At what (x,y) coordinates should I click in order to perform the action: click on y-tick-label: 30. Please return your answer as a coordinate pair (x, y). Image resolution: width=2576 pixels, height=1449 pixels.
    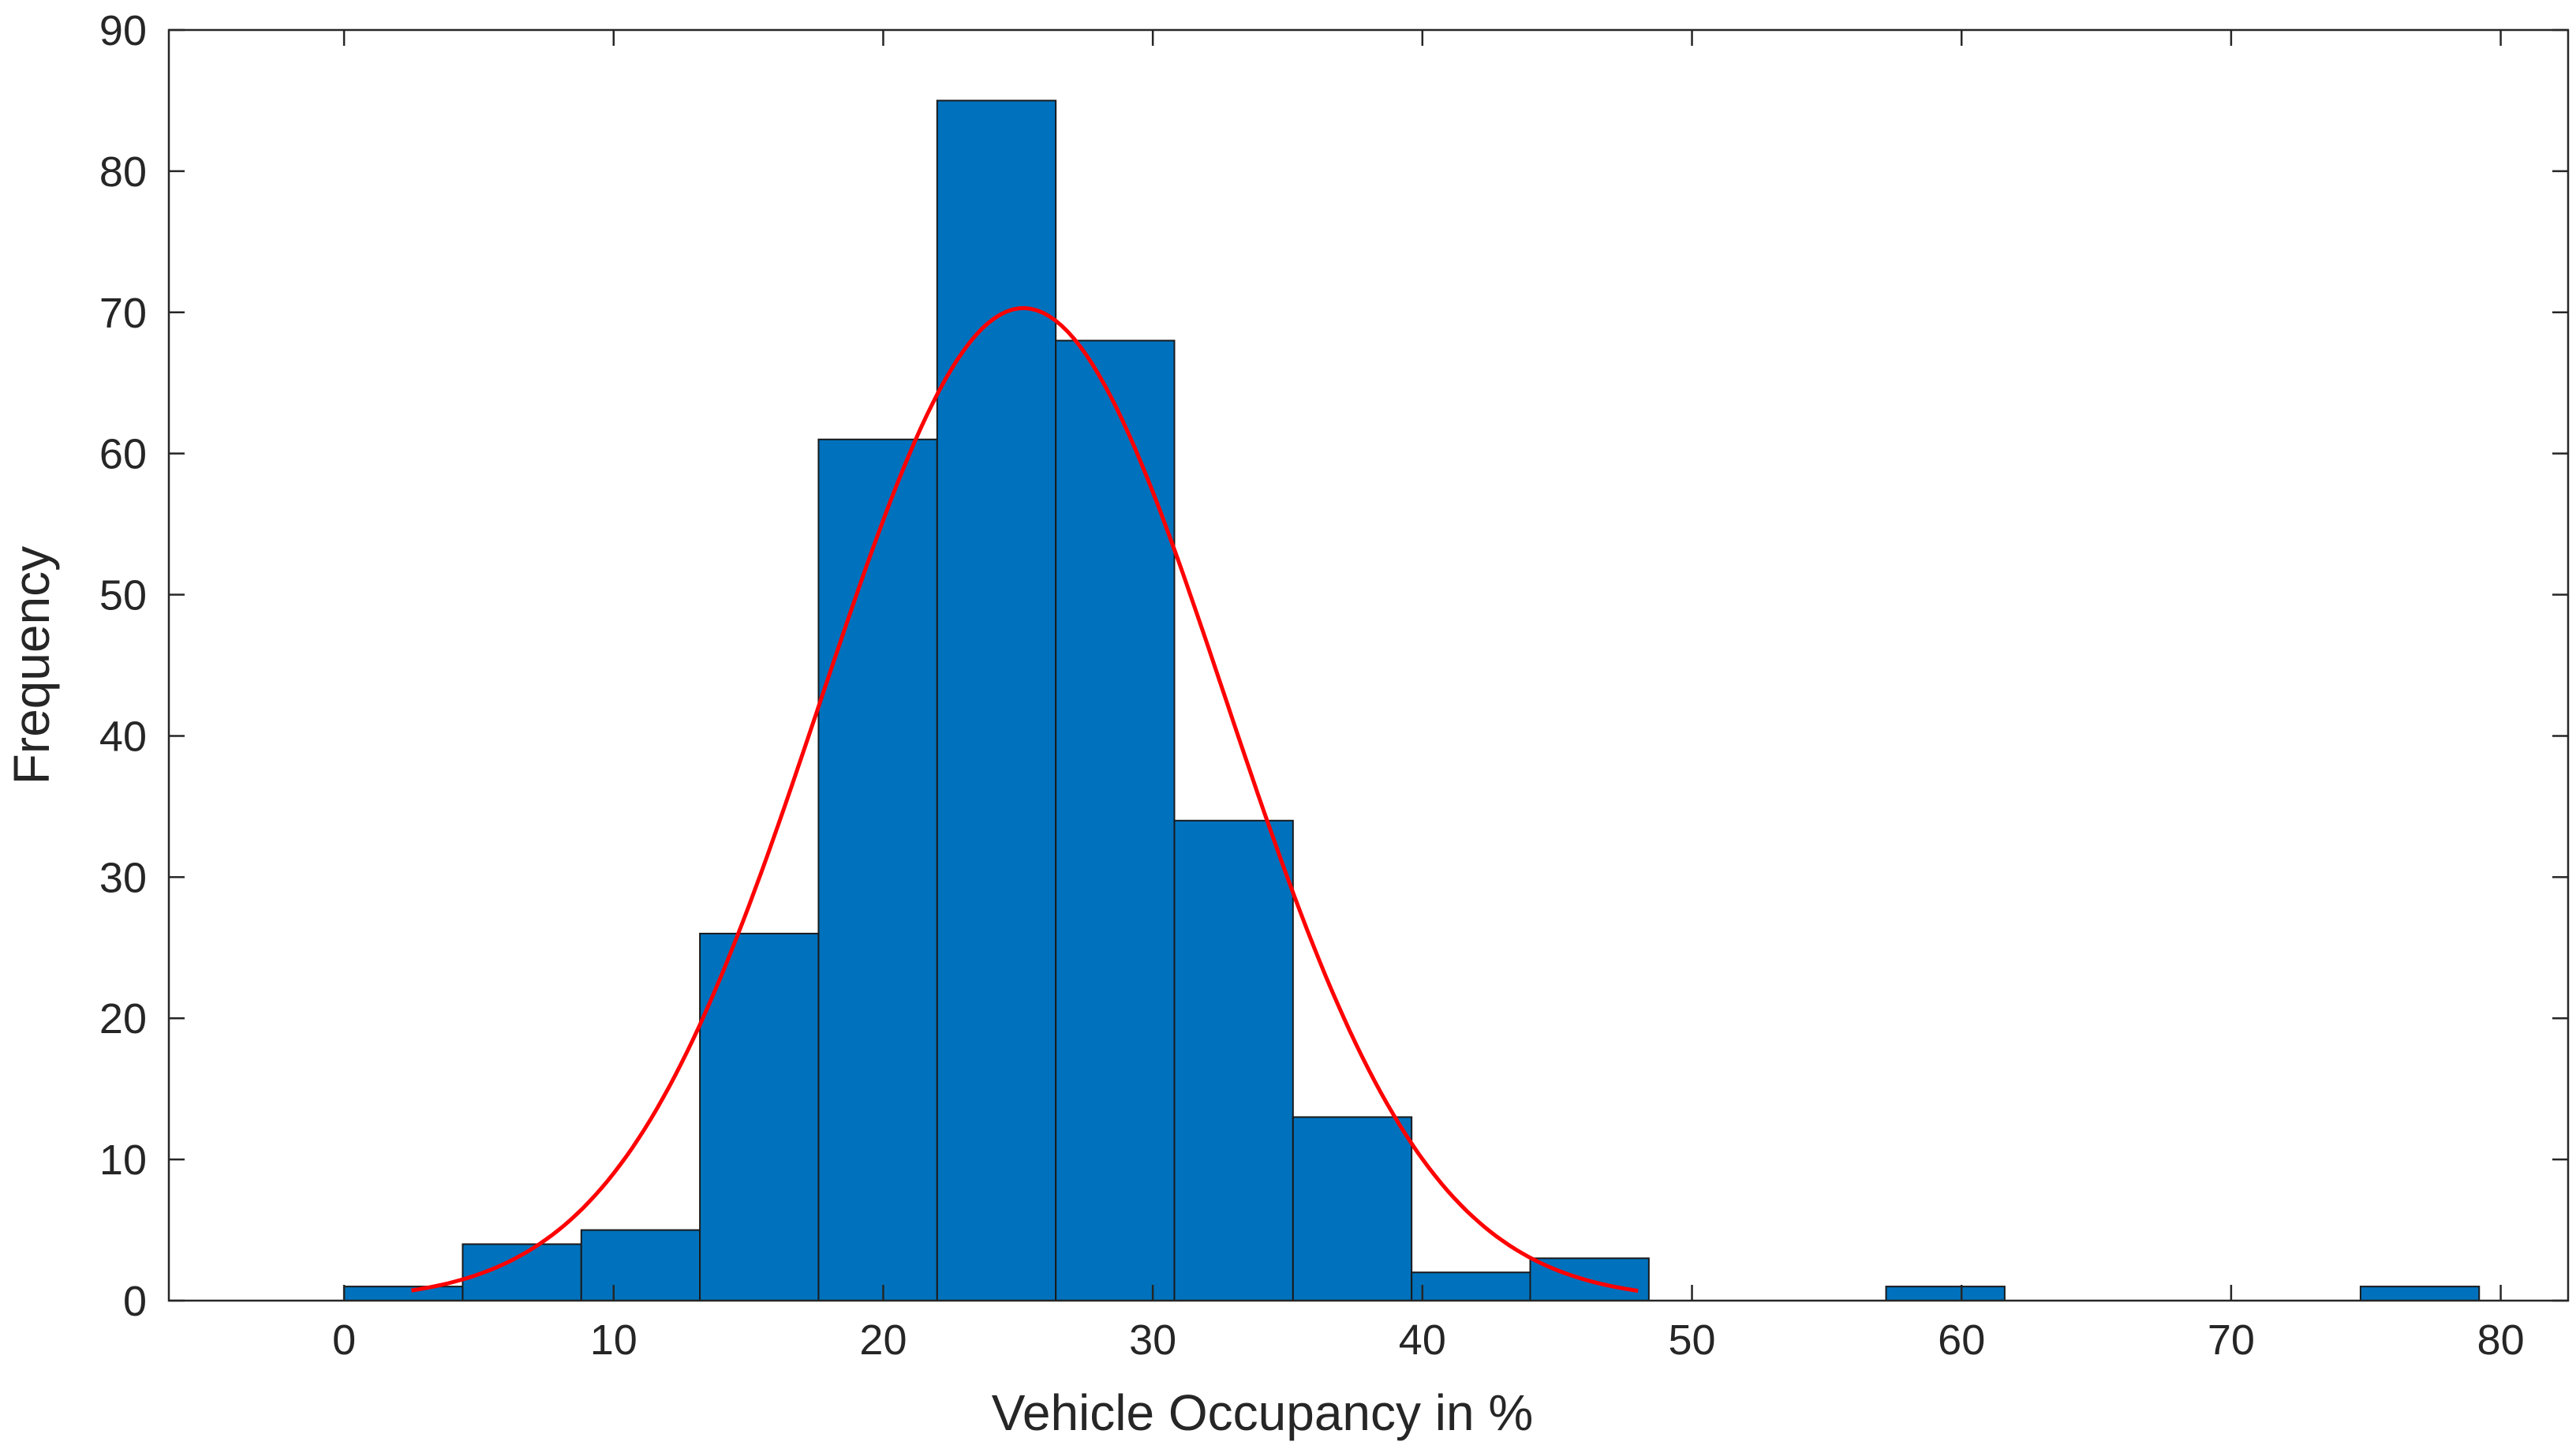
    Looking at the image, I should click on (123, 877).